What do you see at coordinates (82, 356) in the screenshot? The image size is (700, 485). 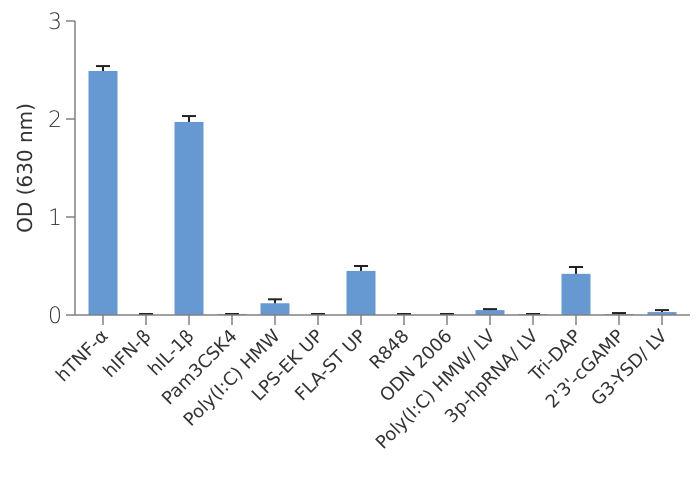 I see `x-tick-label: hTNF-α` at bounding box center [82, 356].